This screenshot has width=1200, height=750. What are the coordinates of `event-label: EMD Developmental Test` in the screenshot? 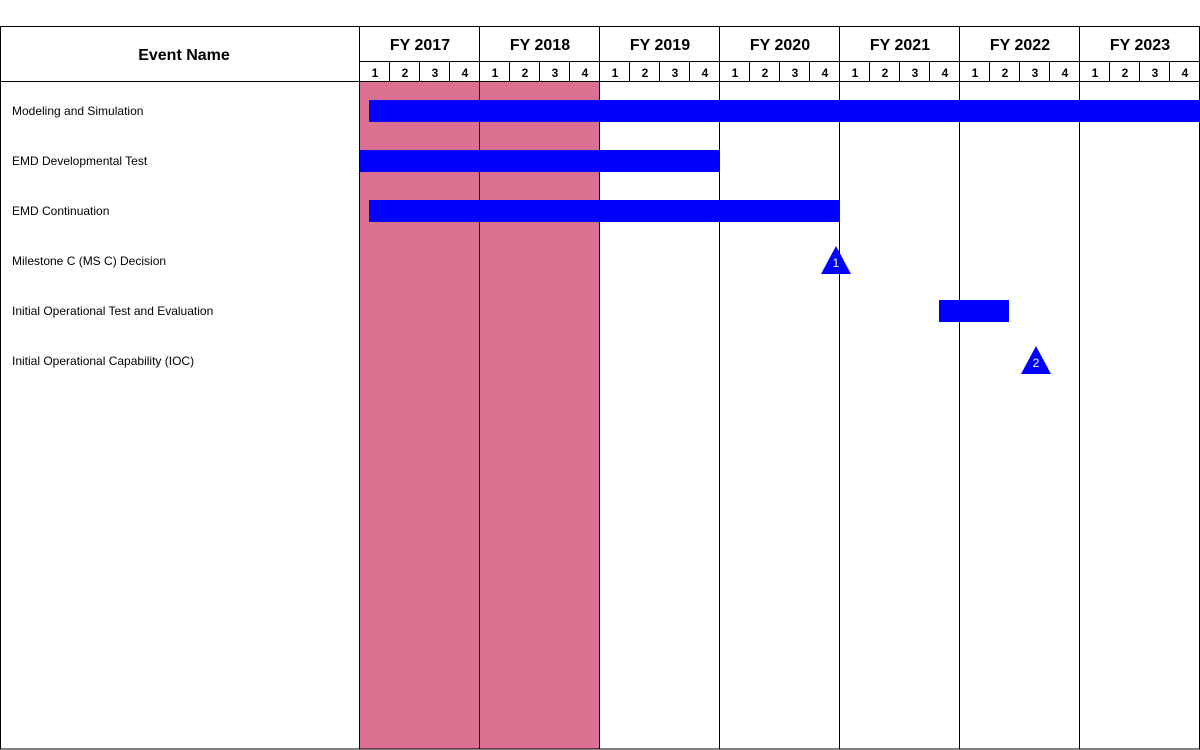 It's located at (80, 161).